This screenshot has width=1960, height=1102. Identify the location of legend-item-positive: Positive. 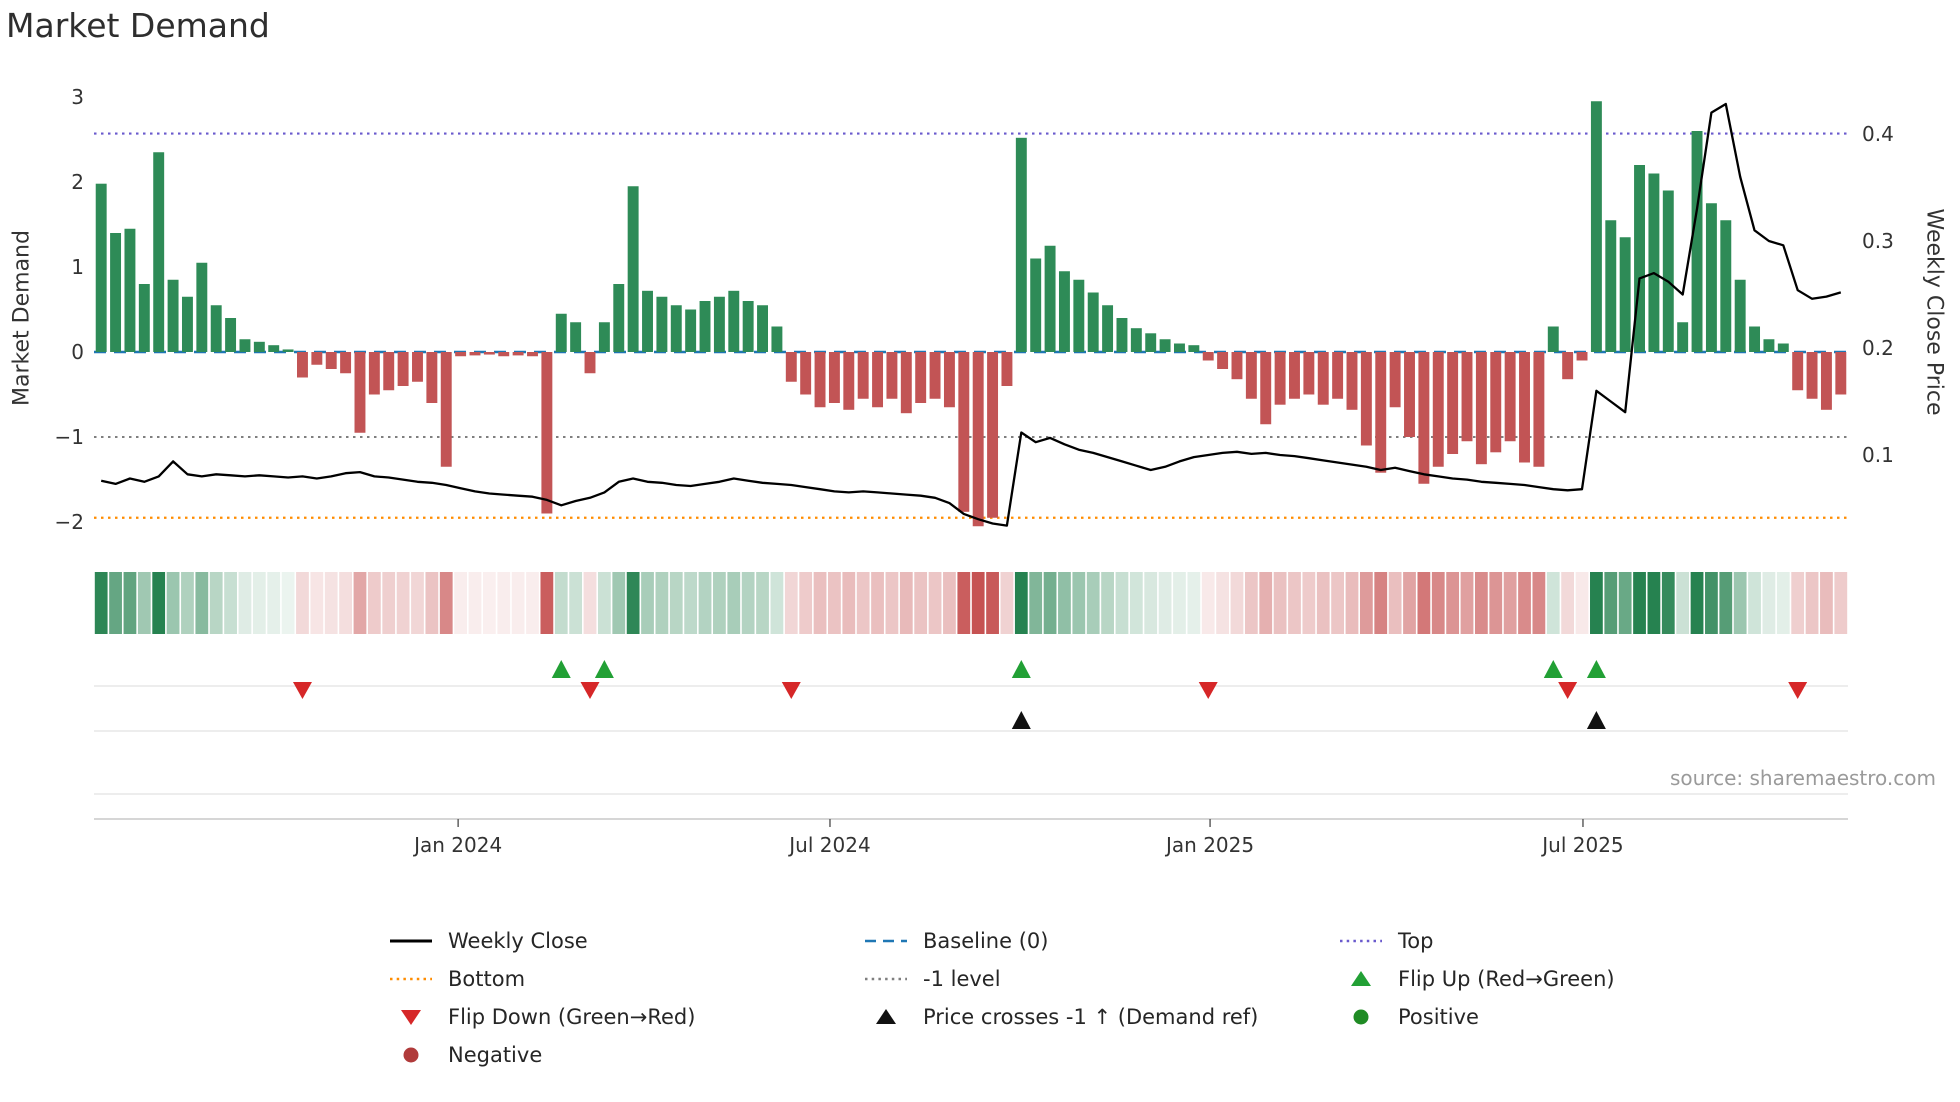
(1476, 1017).